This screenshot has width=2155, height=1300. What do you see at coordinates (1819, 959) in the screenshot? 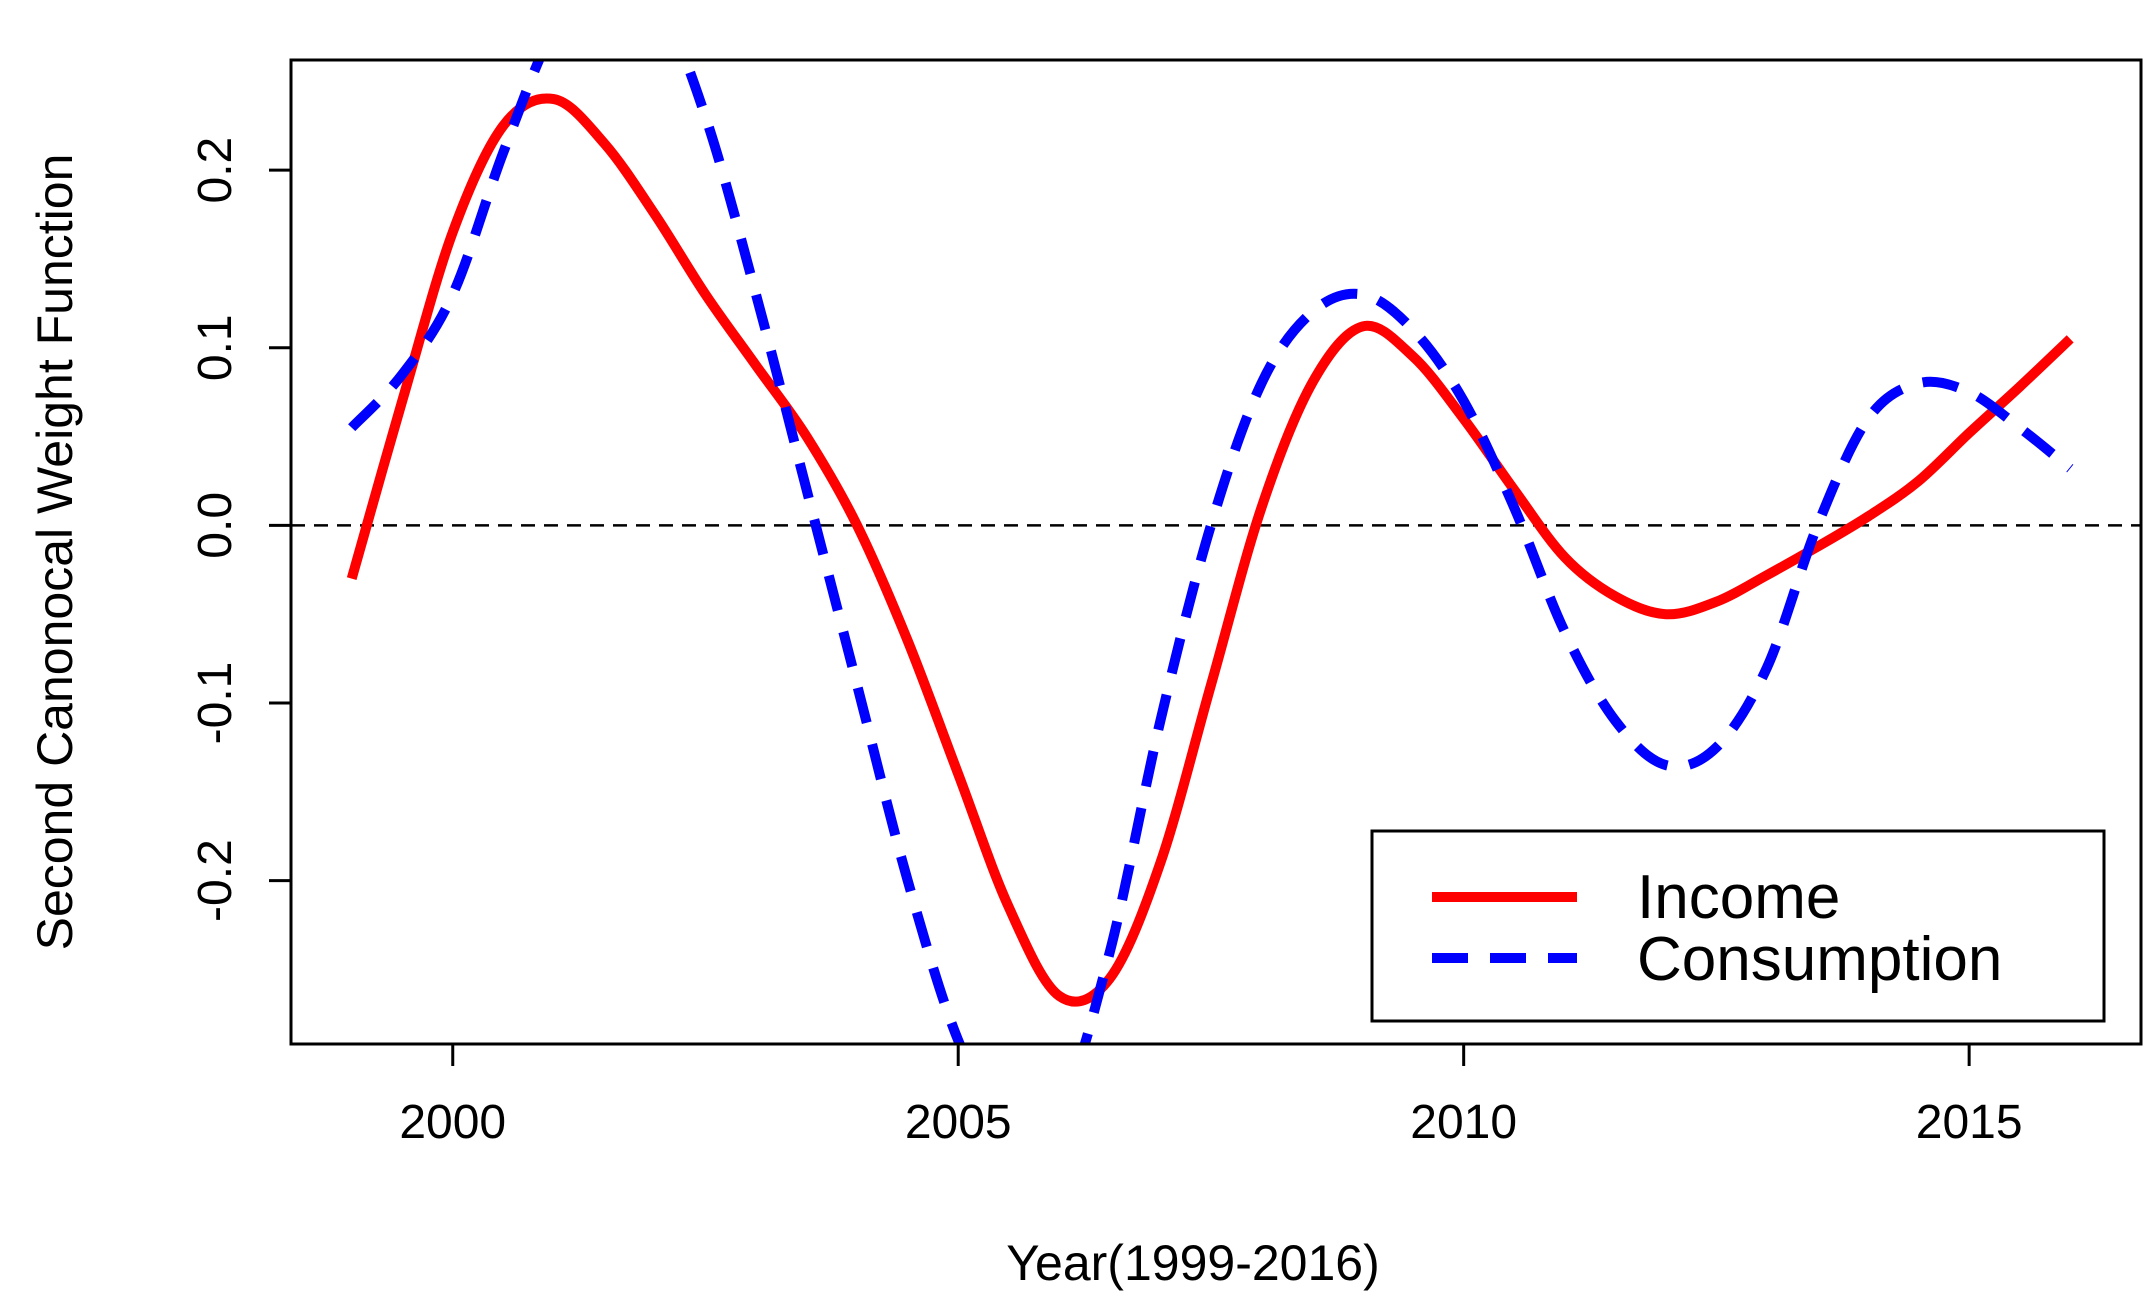
I see `legend-label-consumption: Consumption` at bounding box center [1819, 959].